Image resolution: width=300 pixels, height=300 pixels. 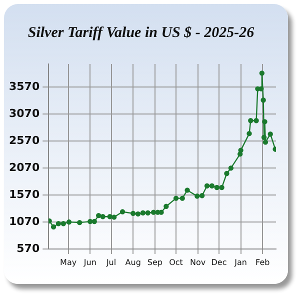 I want to click on x-tick-label: Oct, so click(x=176, y=263).